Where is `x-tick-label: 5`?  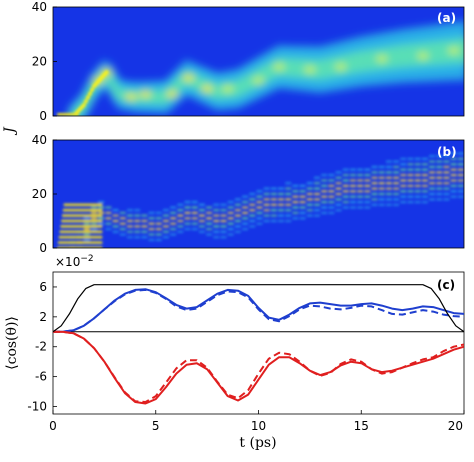
x-tick-label: 5 is located at coordinates (156, 426).